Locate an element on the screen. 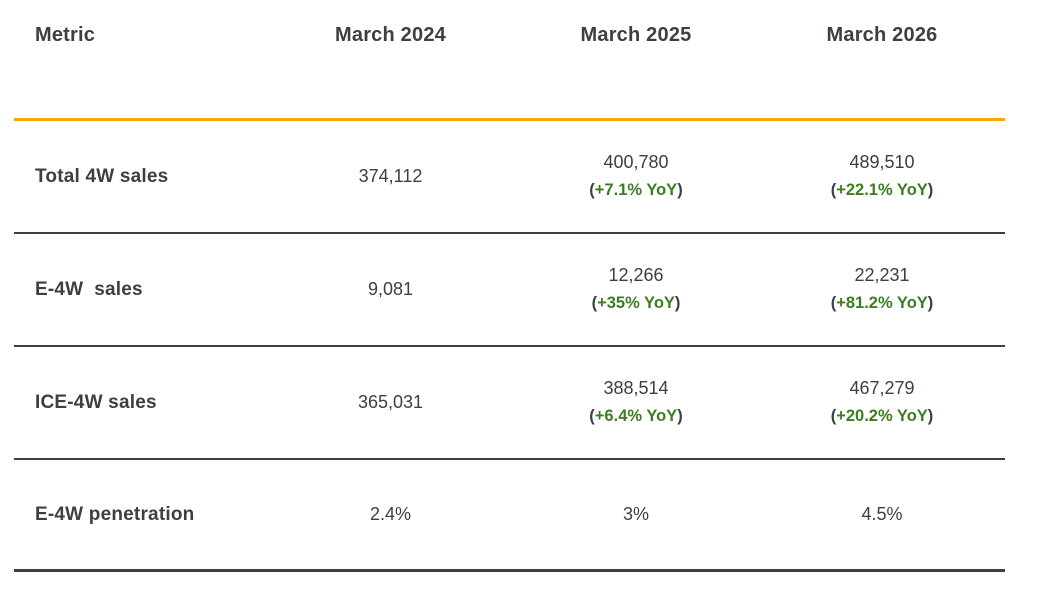 The height and width of the screenshot is (594, 1038). column-header-march-2024: March 2024 is located at coordinates (390, 35).